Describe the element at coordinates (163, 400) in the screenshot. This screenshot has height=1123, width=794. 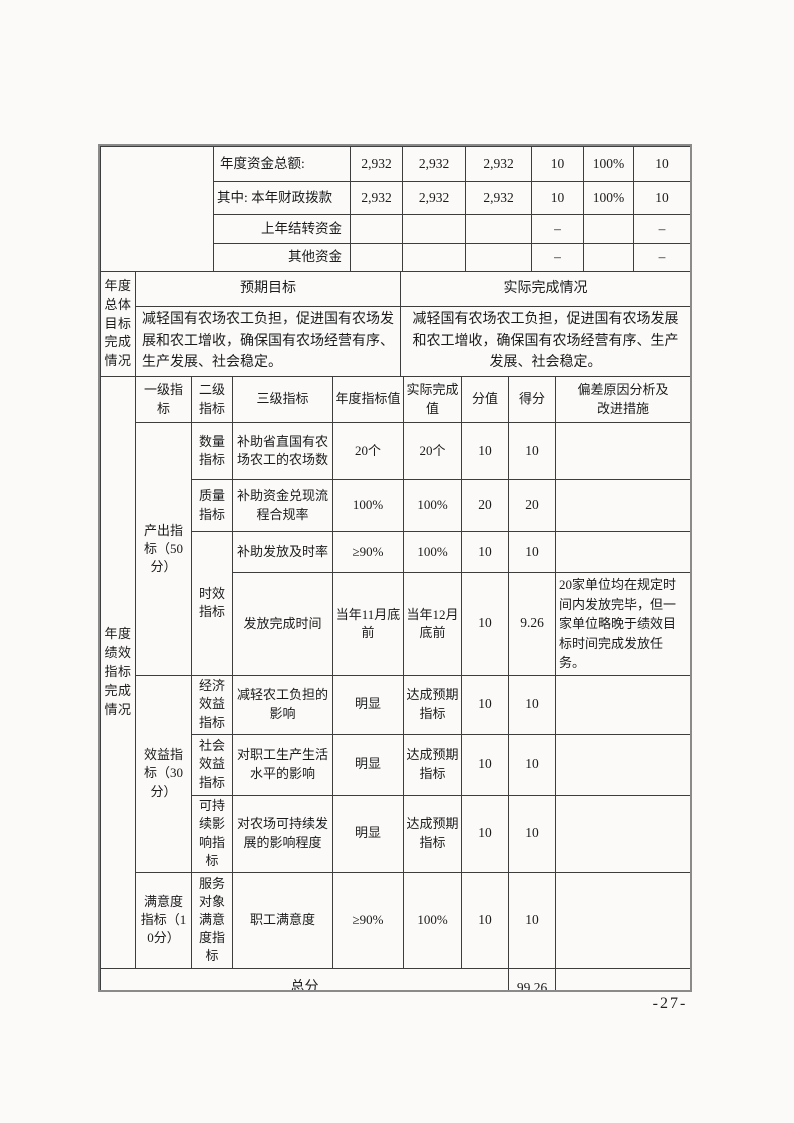
I see `header-level1: 一级指标` at that location.